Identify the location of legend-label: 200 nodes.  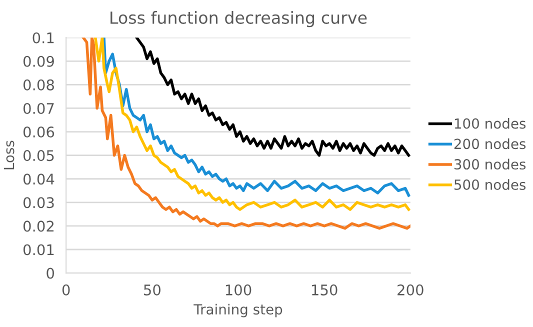
(490, 144).